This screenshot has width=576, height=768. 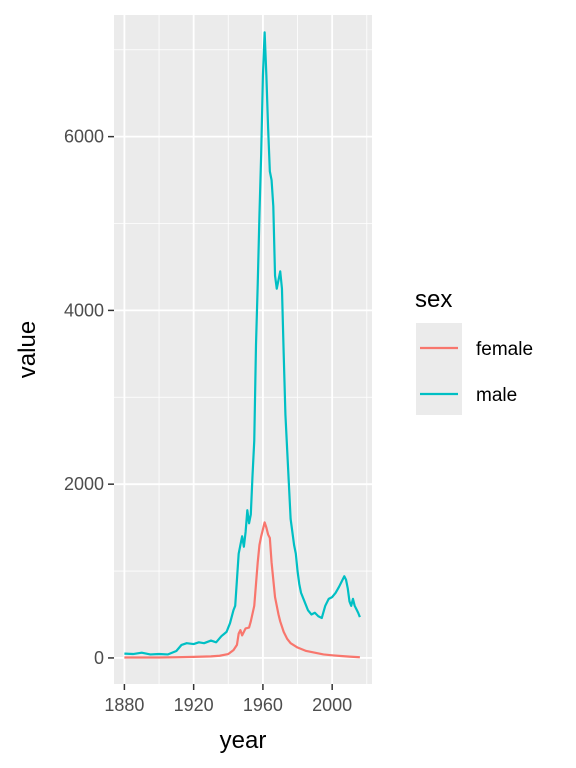 What do you see at coordinates (99, 658) in the screenshot?
I see `y-tick-label: 0` at bounding box center [99, 658].